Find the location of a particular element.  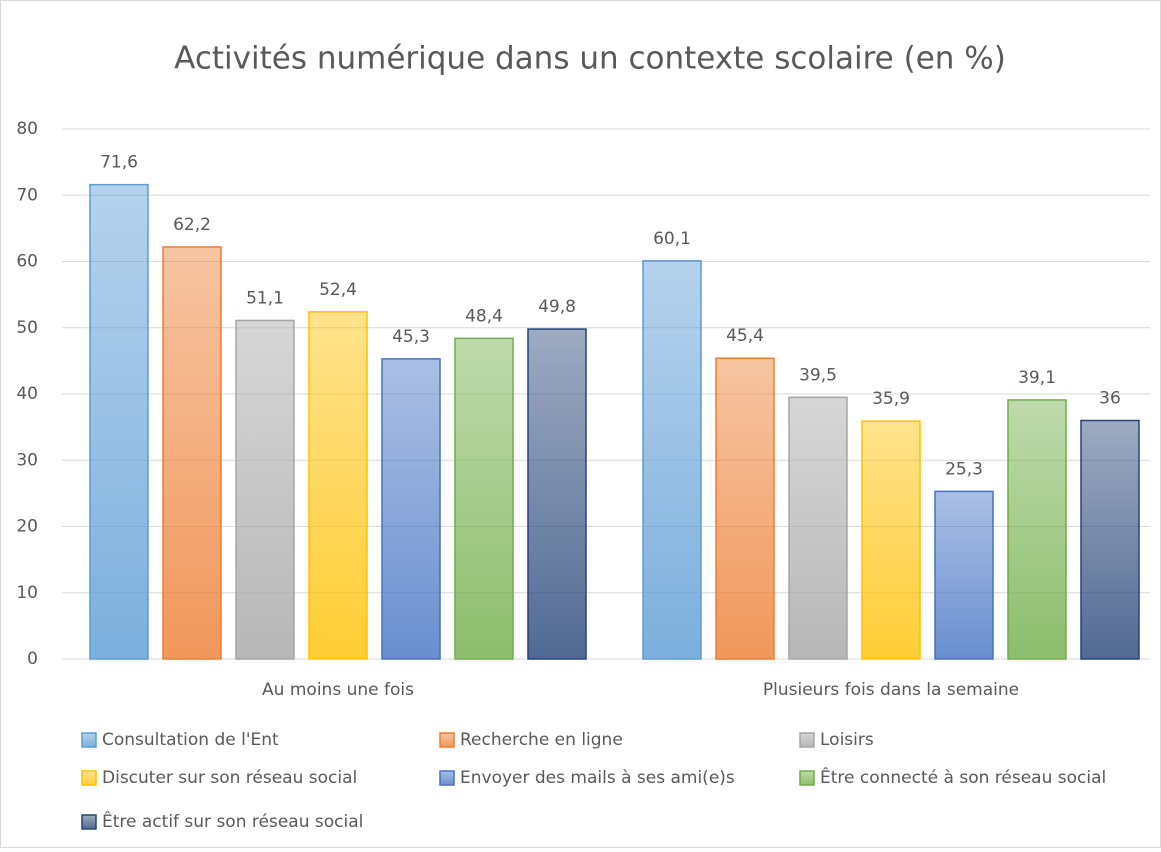

y-tick-label: 20 is located at coordinates (27, 527).